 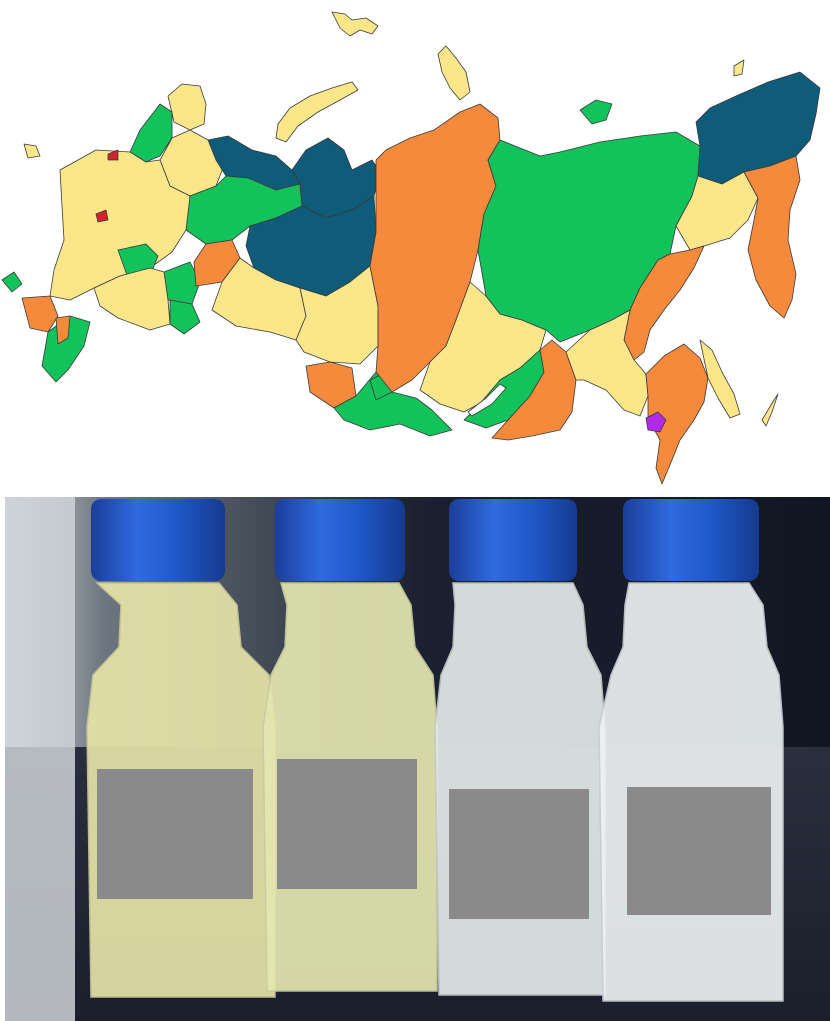 I want to click on region-kaliningrad, so click(x=32, y=151).